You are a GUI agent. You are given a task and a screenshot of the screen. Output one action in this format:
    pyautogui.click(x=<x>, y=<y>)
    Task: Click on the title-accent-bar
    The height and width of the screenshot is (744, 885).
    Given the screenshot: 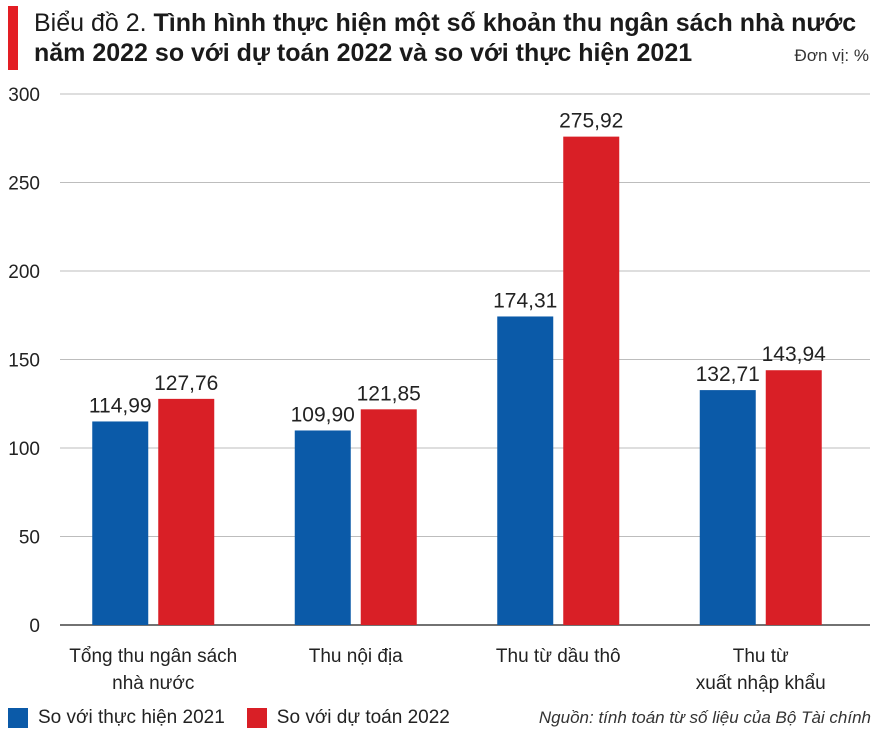 What is the action you would take?
    pyautogui.click(x=13, y=38)
    